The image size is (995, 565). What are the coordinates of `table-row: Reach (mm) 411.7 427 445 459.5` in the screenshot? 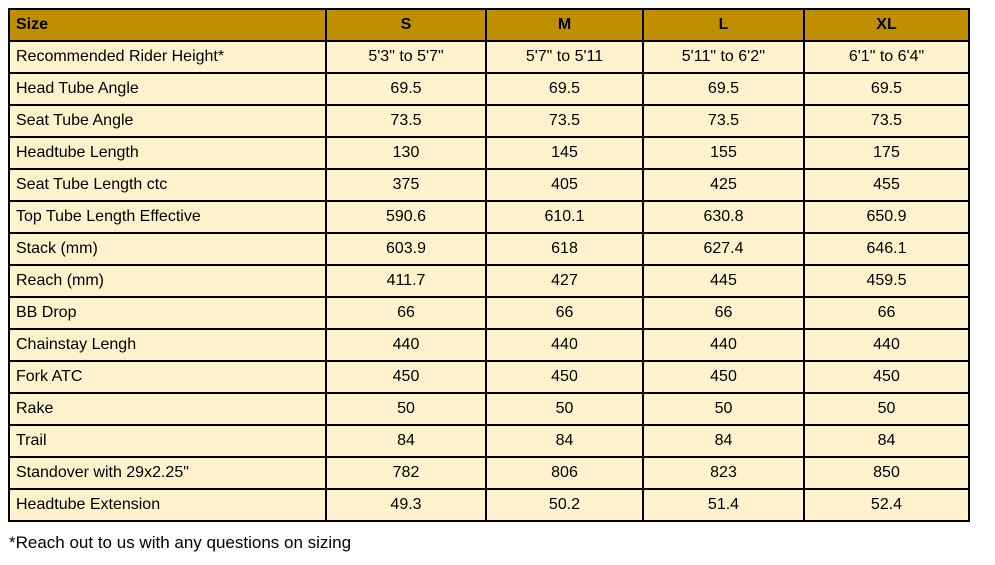 It's located at (489, 281).